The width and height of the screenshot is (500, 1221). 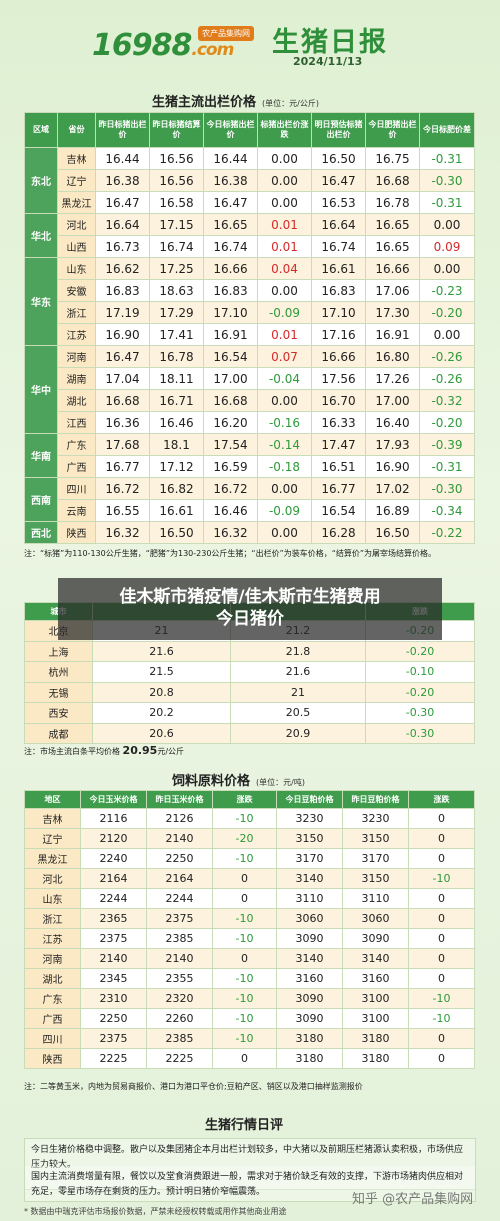 I want to click on value-cell: 21, so click(x=298, y=692).